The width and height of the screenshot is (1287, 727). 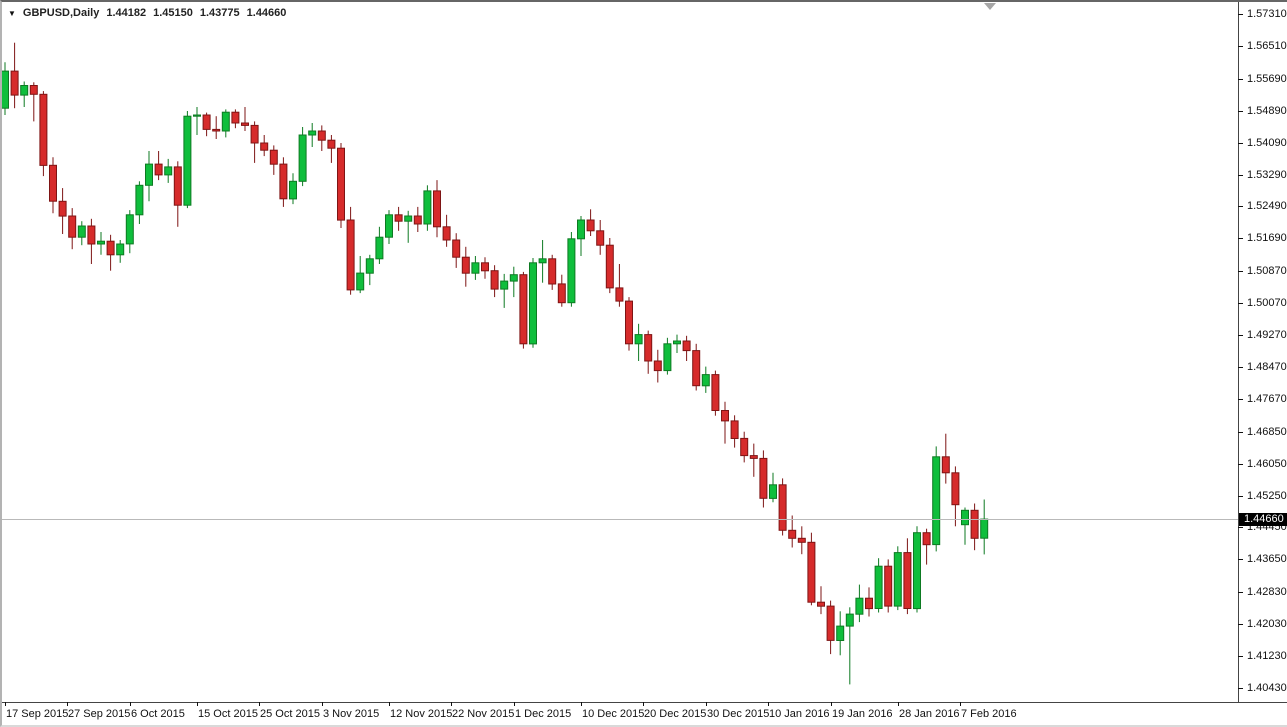 What do you see at coordinates (1267, 14) in the screenshot?
I see `price-axis-label: 1.57310` at bounding box center [1267, 14].